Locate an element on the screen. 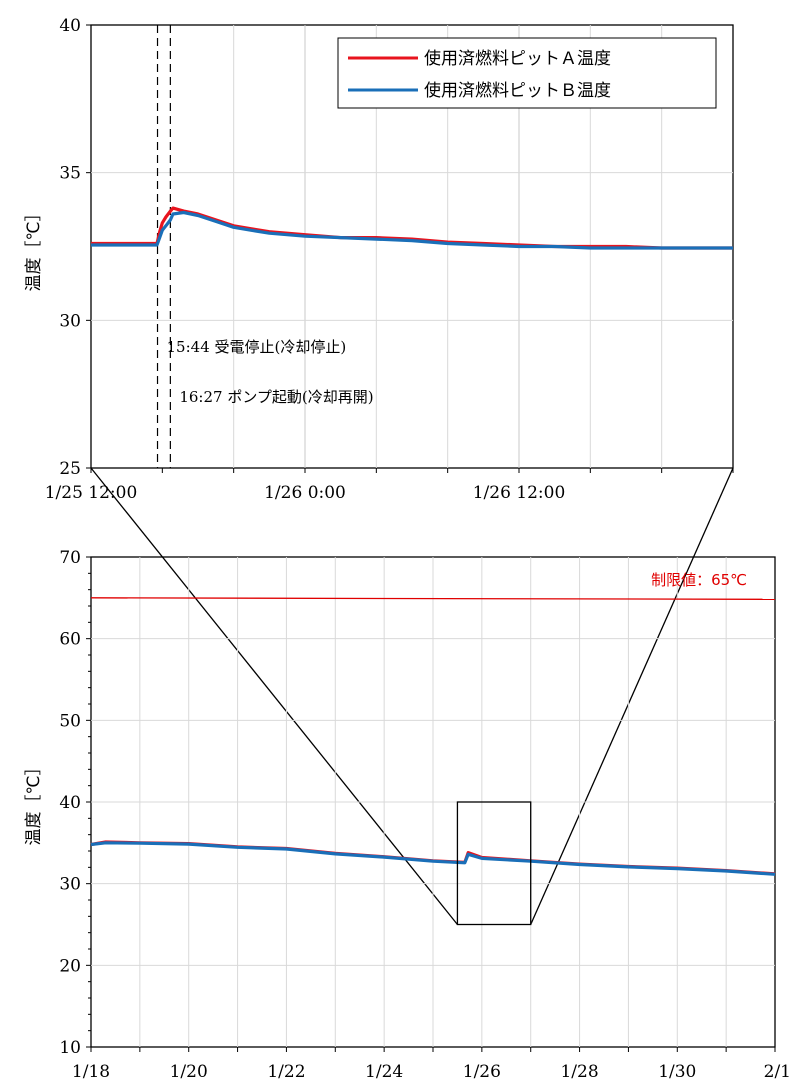 Image resolution: width=793 pixels, height=1084 pixels. event-annotation: 15:44 受電停止(冷却停止) is located at coordinates (257, 347).